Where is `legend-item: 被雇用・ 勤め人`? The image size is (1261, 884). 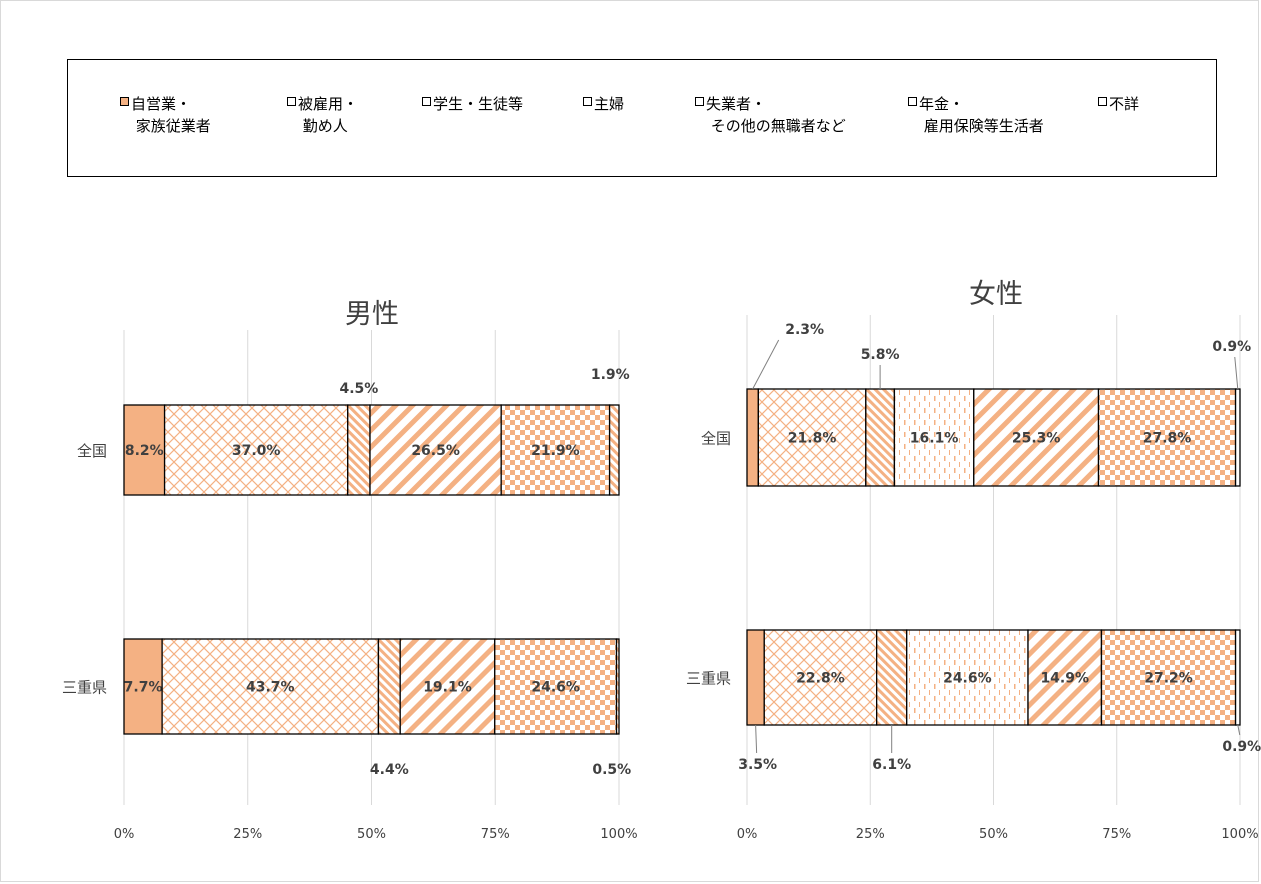 legend-item: 被雇用・ 勤め人 is located at coordinates (322, 115).